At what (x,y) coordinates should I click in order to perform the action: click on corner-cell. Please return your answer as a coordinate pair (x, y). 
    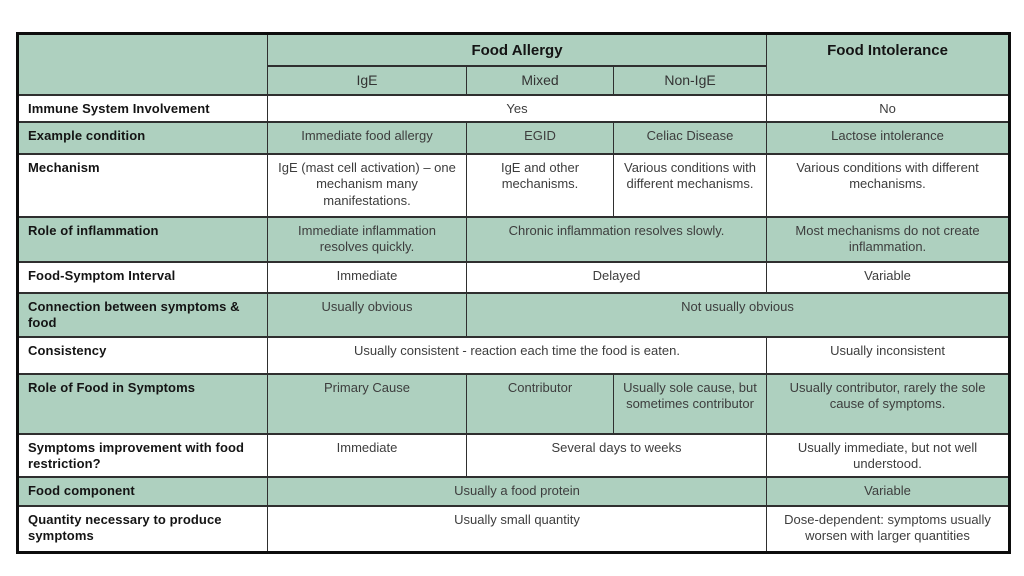
    Looking at the image, I should click on (142, 64).